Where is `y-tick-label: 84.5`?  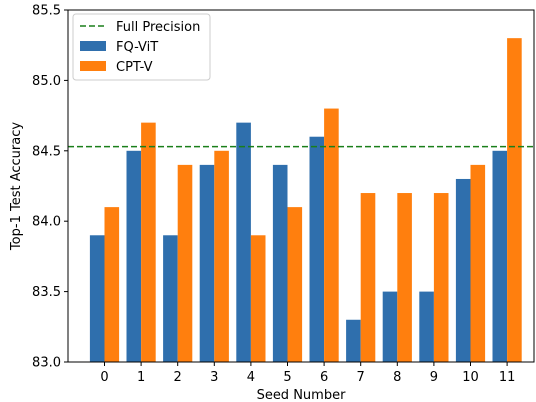 y-tick-label: 84.5 is located at coordinates (46, 151).